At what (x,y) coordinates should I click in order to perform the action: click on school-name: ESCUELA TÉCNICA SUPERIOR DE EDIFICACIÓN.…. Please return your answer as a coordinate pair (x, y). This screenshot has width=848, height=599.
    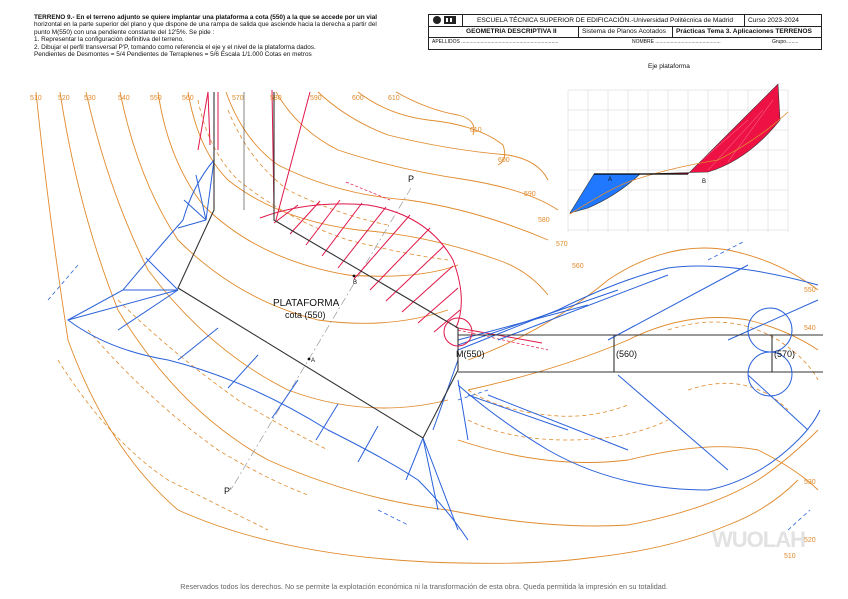
    Looking at the image, I should click on (604, 20).